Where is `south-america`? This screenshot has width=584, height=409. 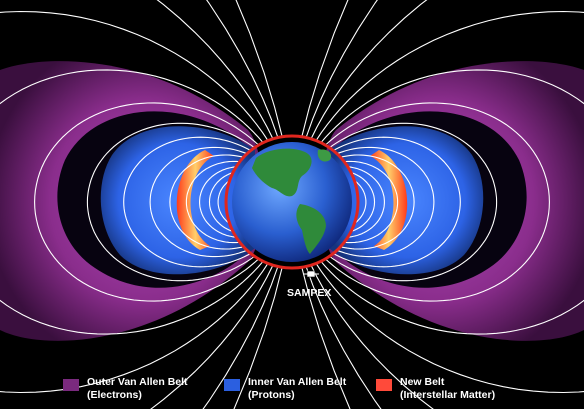
south-america is located at coordinates (311, 229).